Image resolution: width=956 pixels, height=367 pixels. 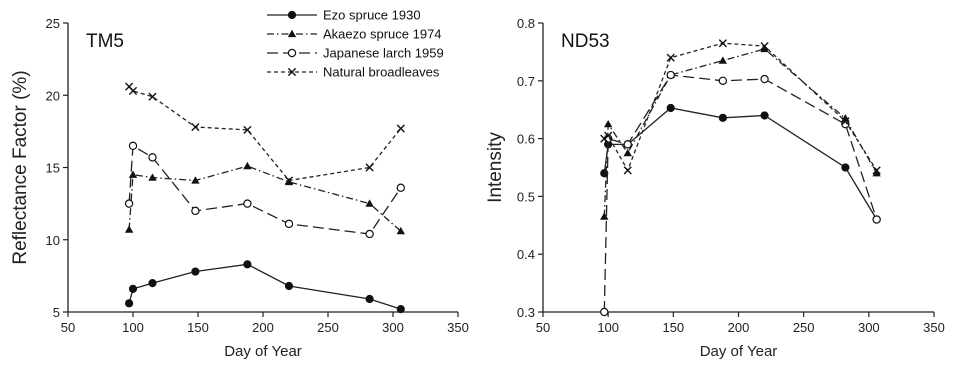 I want to click on y-tick-label: 0.3, so click(x=526, y=312).